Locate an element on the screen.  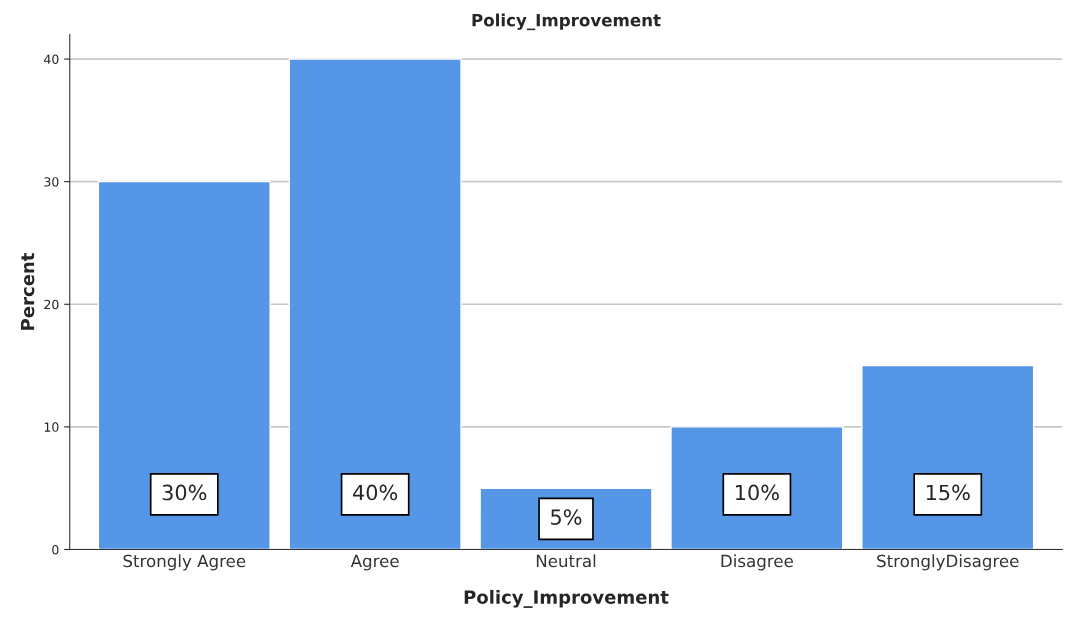
y-tick-label: 20 is located at coordinates (51, 304).